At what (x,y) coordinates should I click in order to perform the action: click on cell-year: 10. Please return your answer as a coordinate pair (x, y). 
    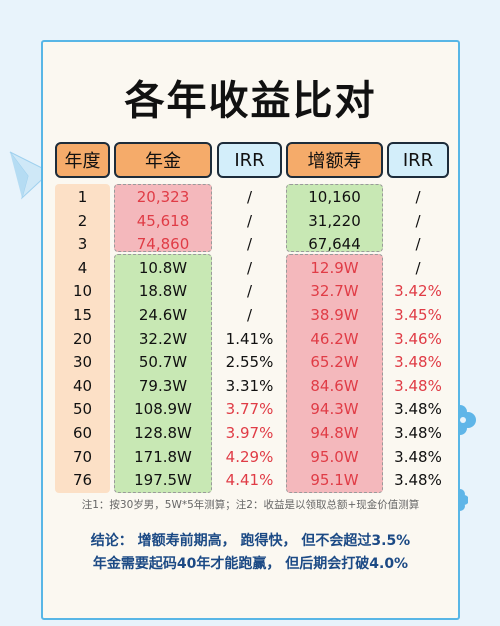
    Looking at the image, I should click on (82, 291).